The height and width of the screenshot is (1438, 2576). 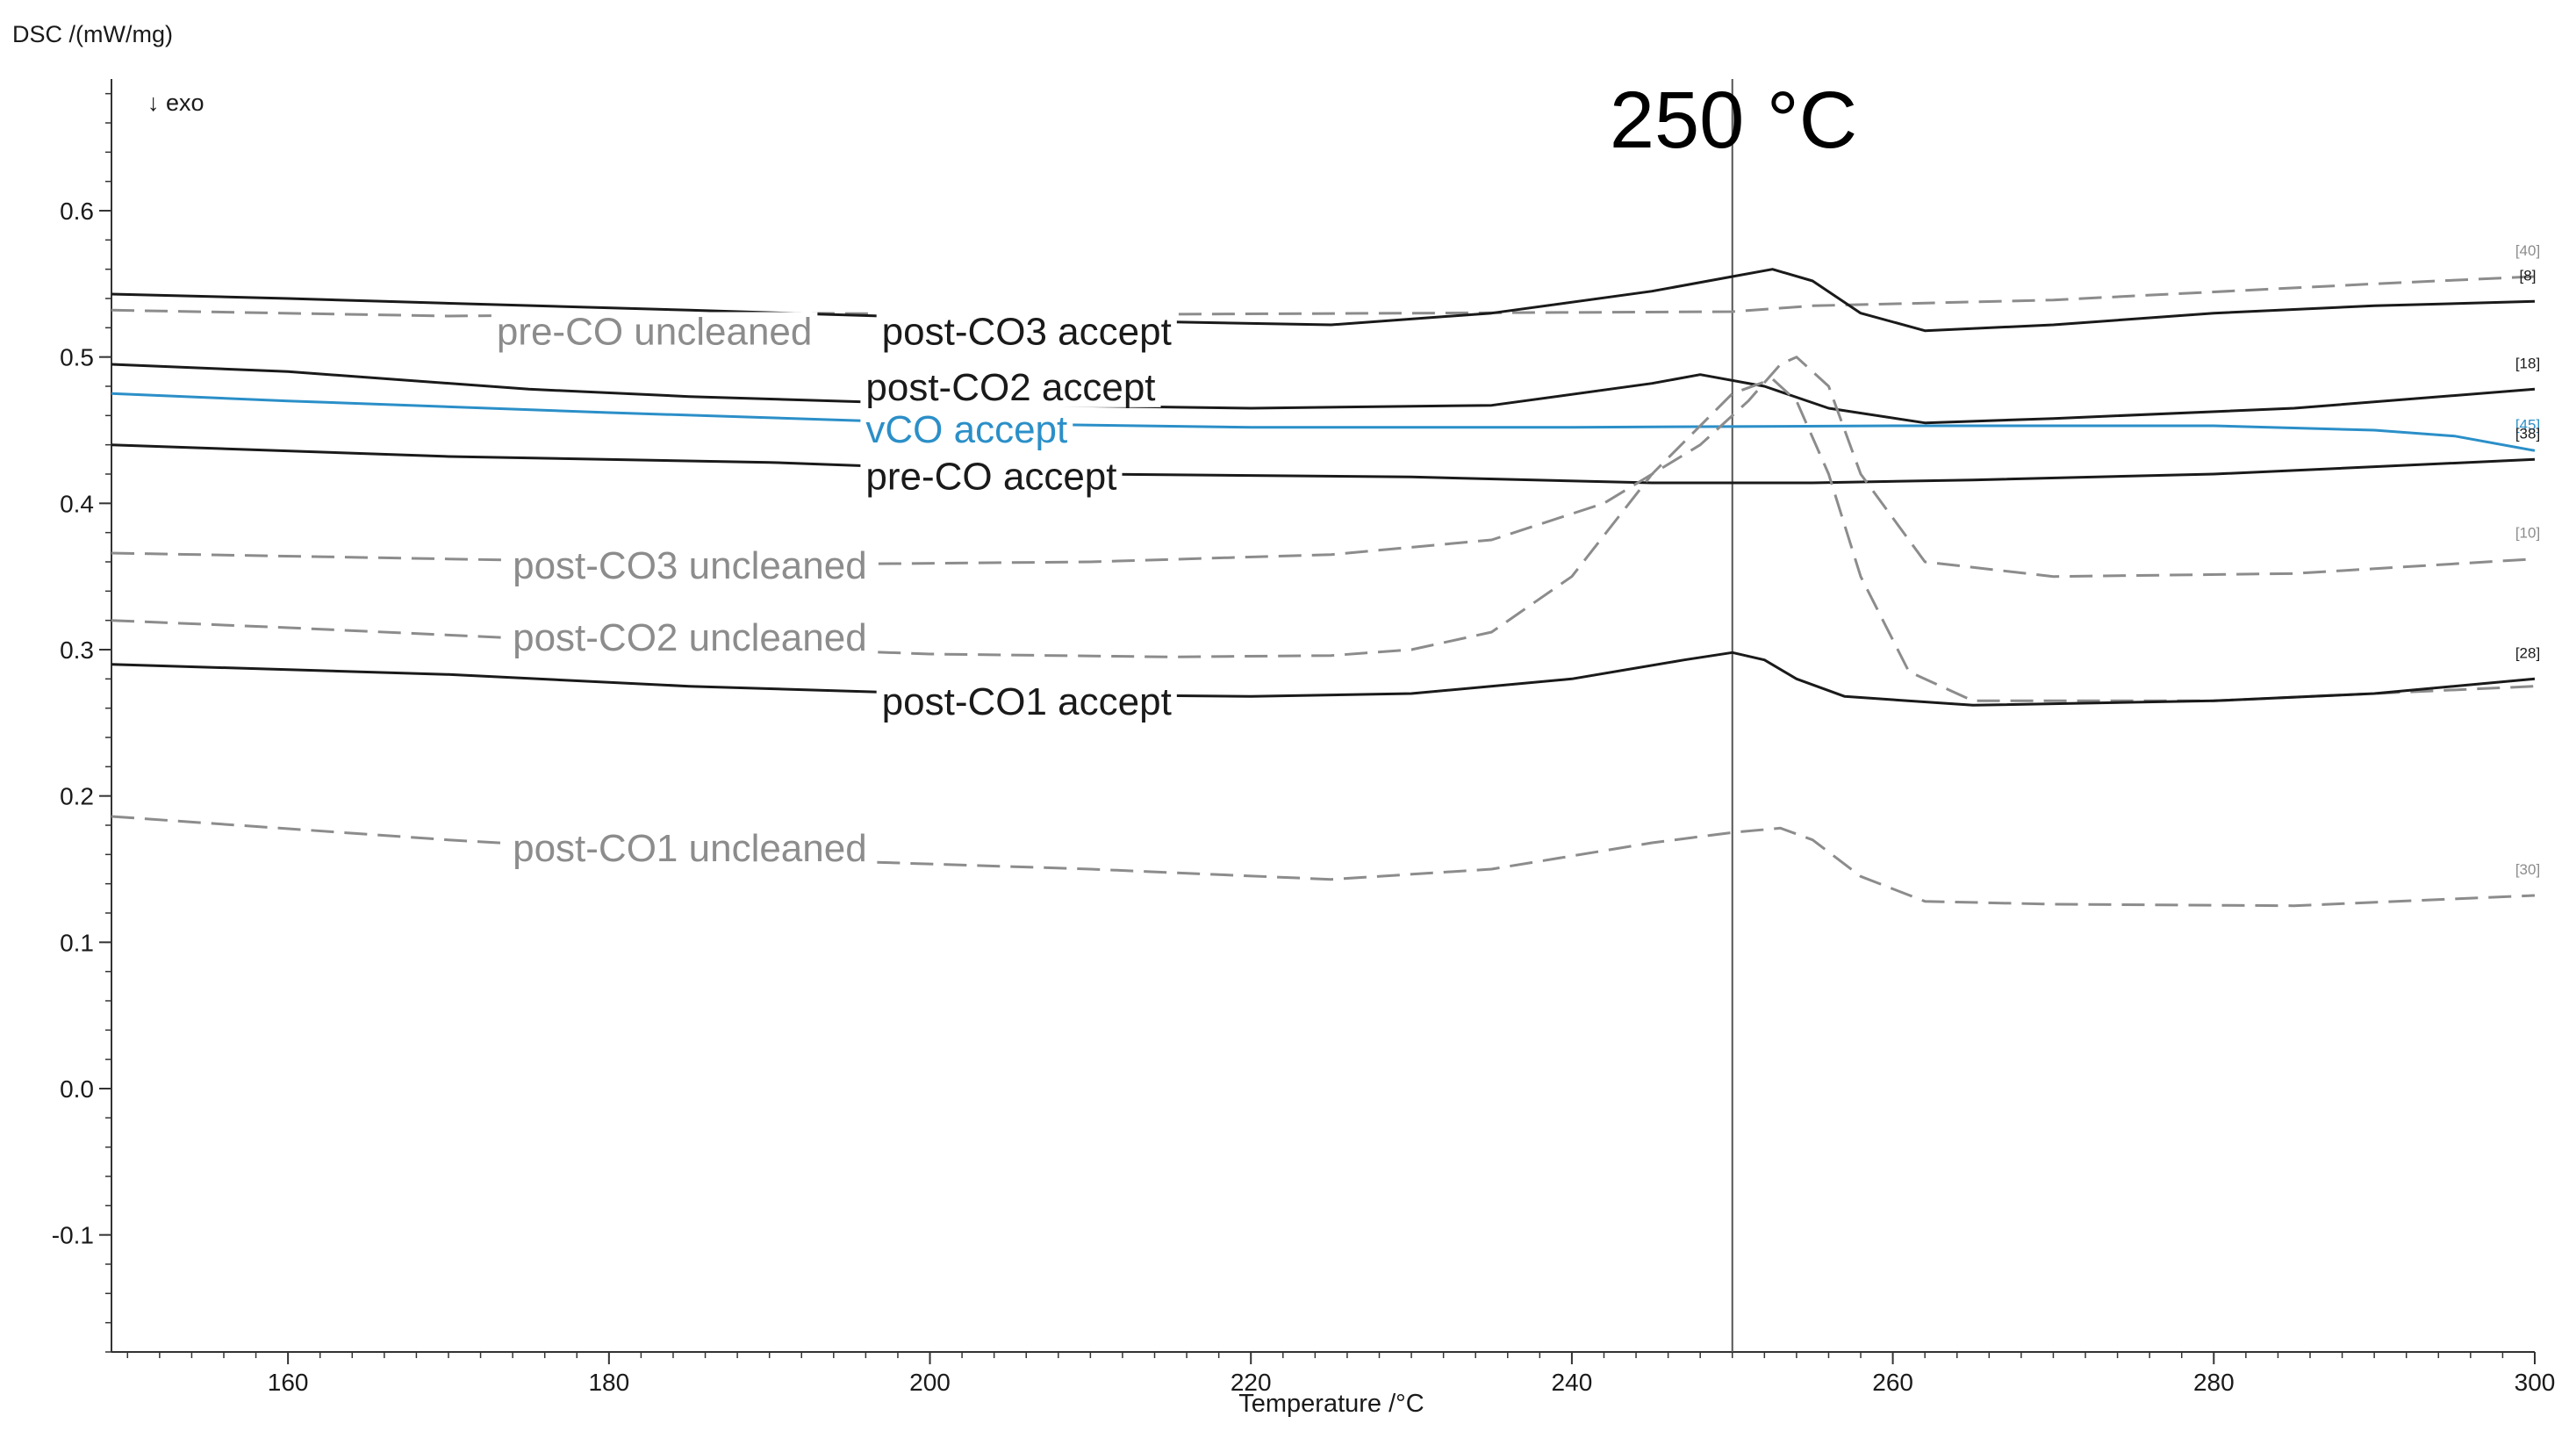 I want to click on series-line-pre-co-uncleaned, so click(x=1324, y=296).